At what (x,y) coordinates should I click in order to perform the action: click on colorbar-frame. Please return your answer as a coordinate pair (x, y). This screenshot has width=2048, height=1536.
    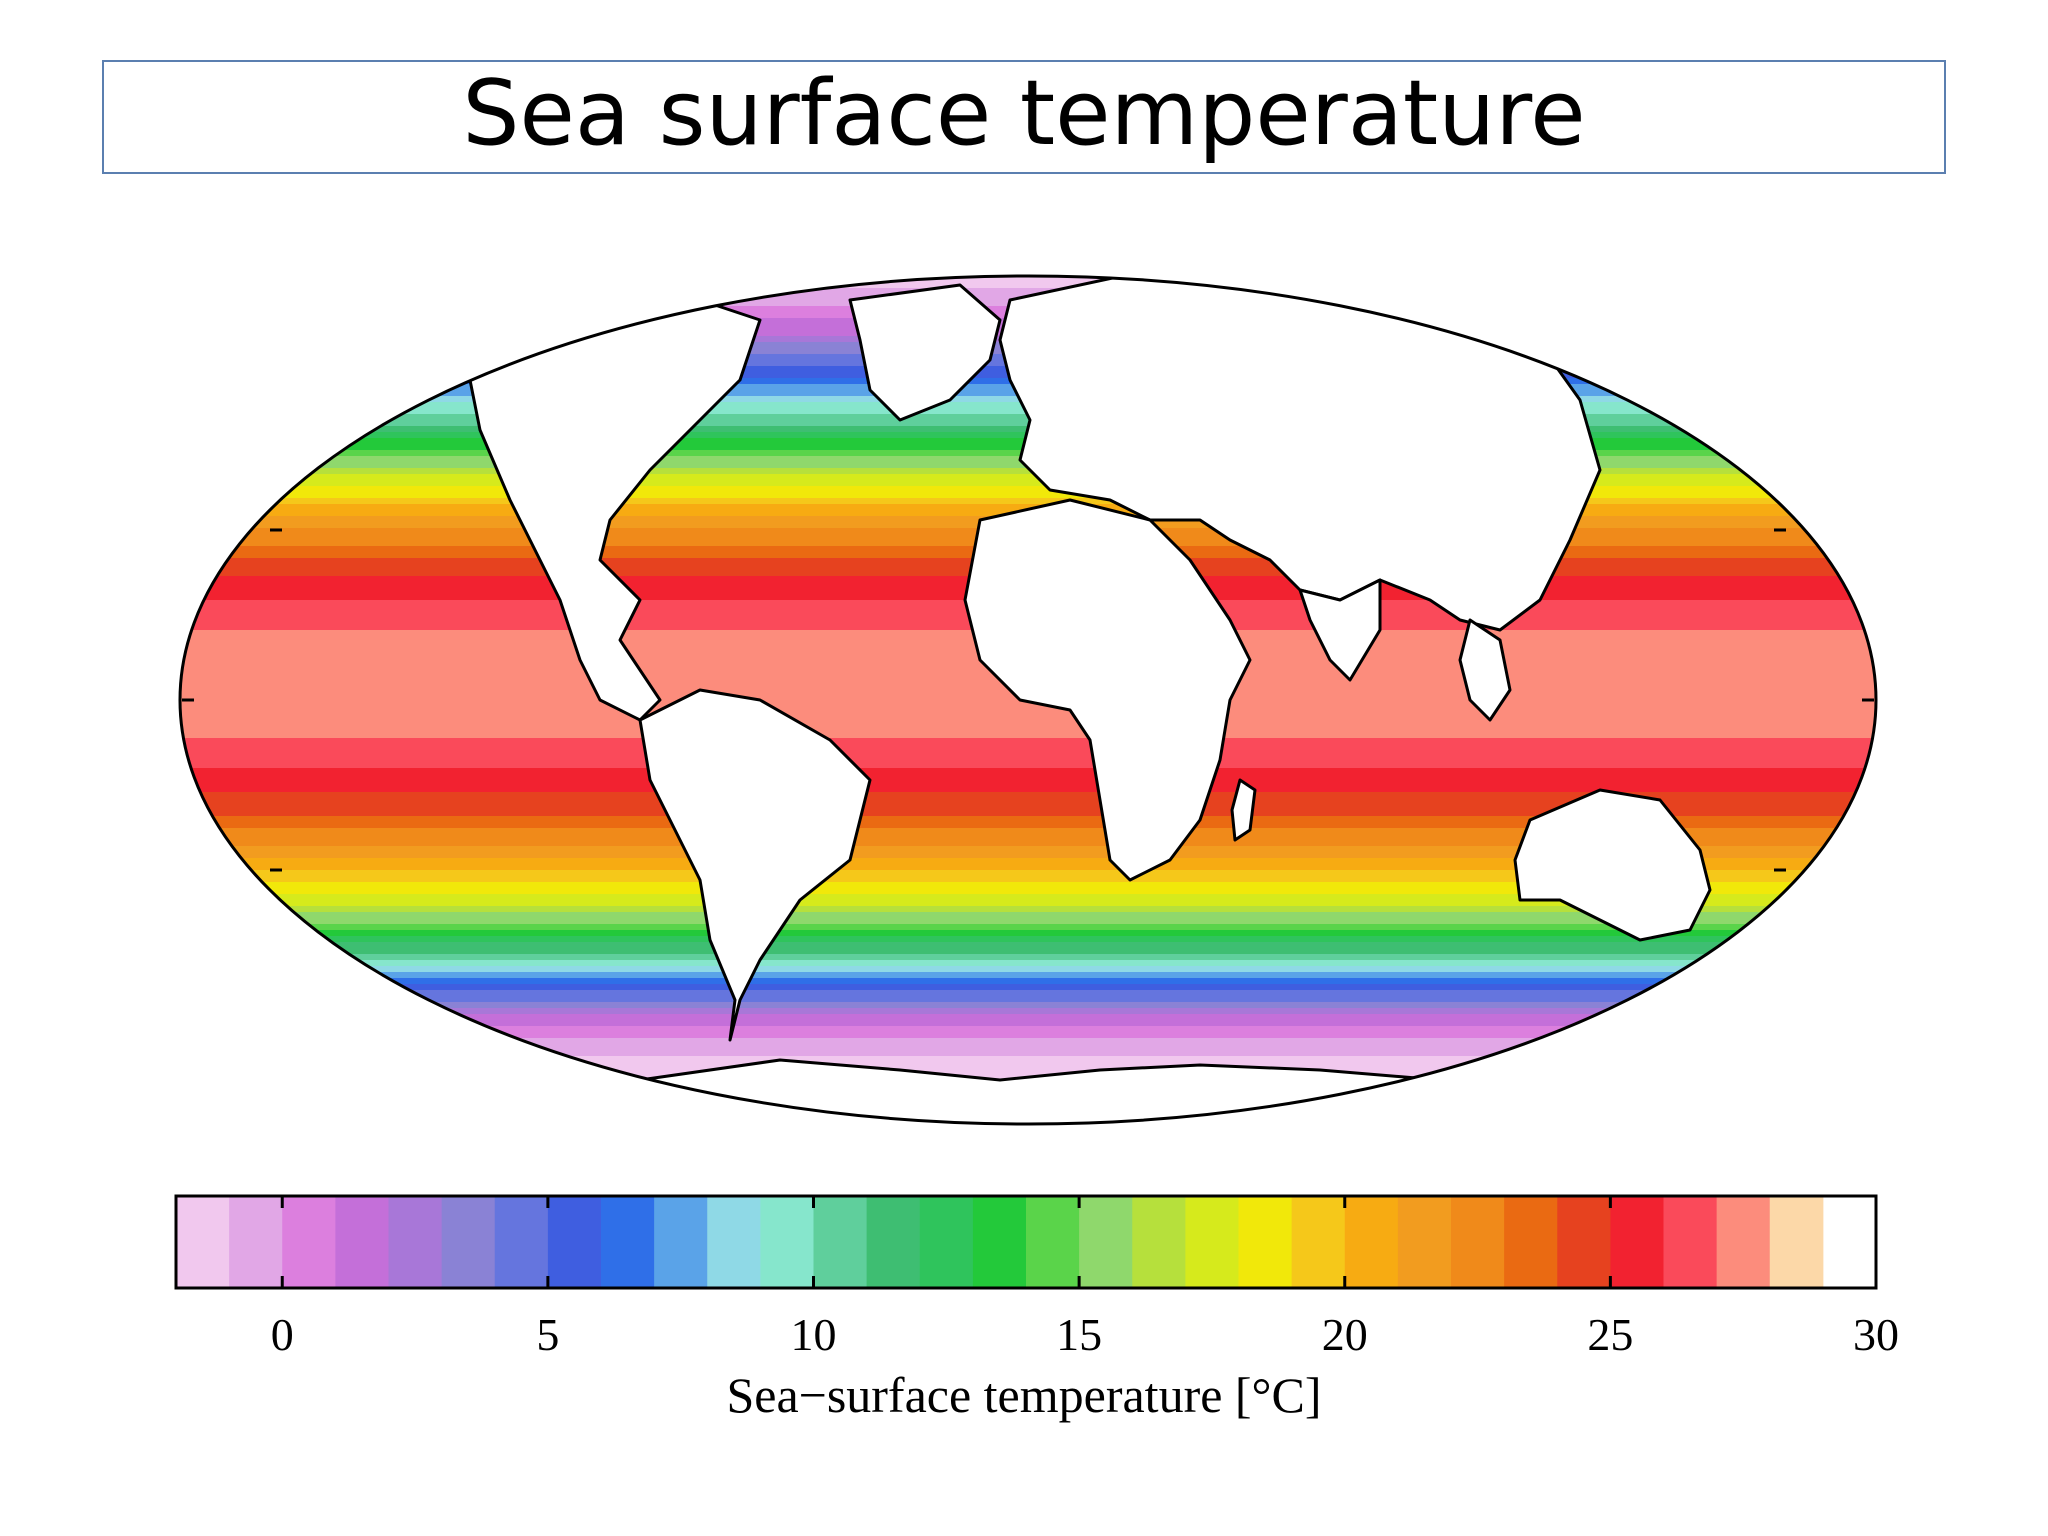
    Looking at the image, I should click on (1026, 1242).